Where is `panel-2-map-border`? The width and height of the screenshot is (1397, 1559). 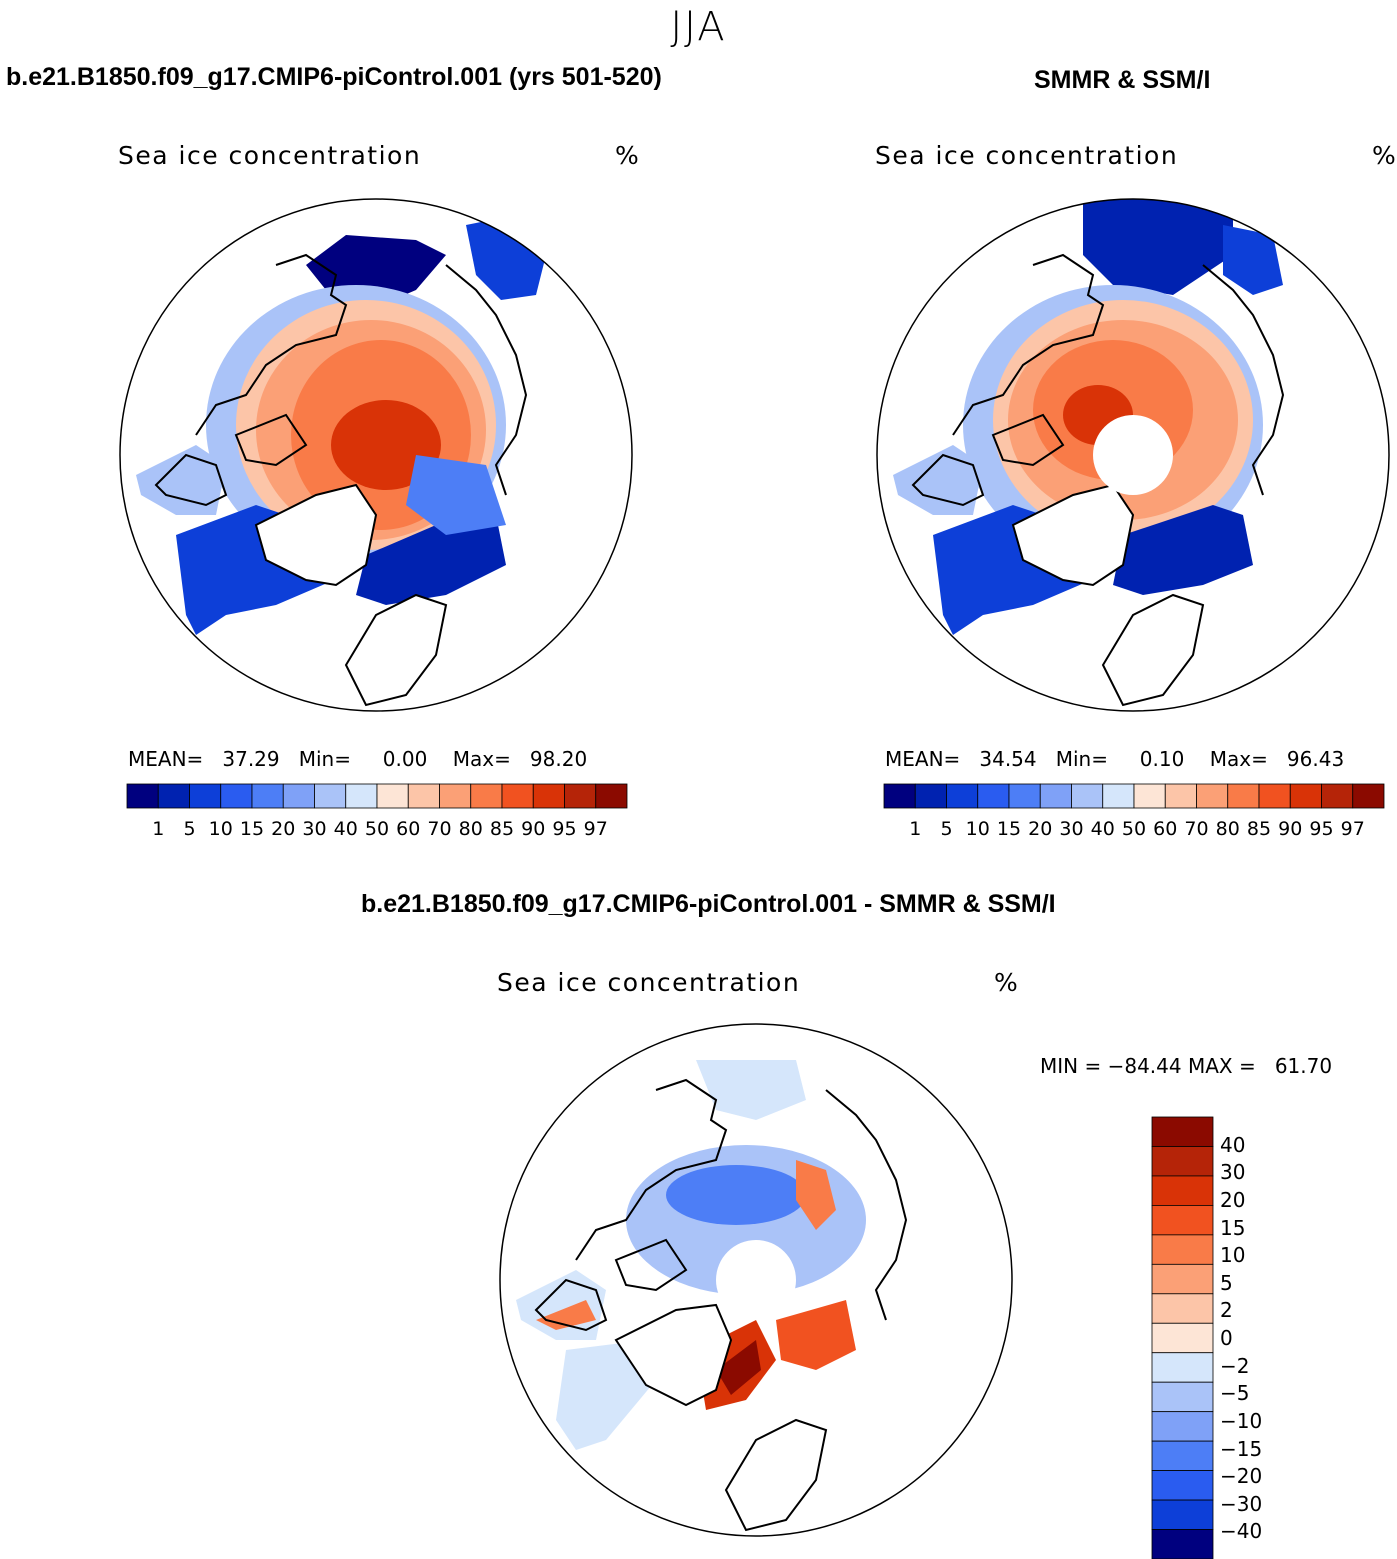 panel-2-map-border is located at coordinates (1133, 455).